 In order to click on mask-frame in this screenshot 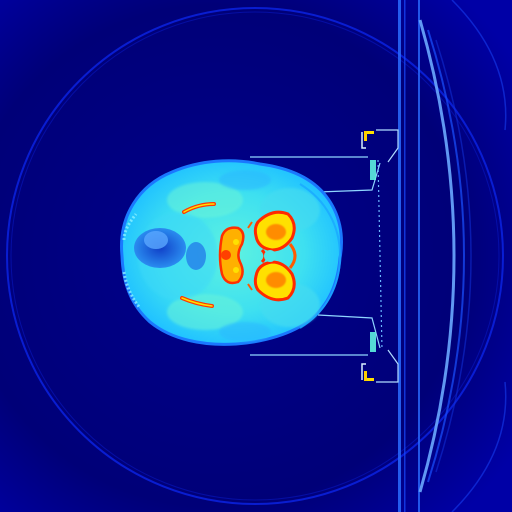, I will do `click(324, 256)`.